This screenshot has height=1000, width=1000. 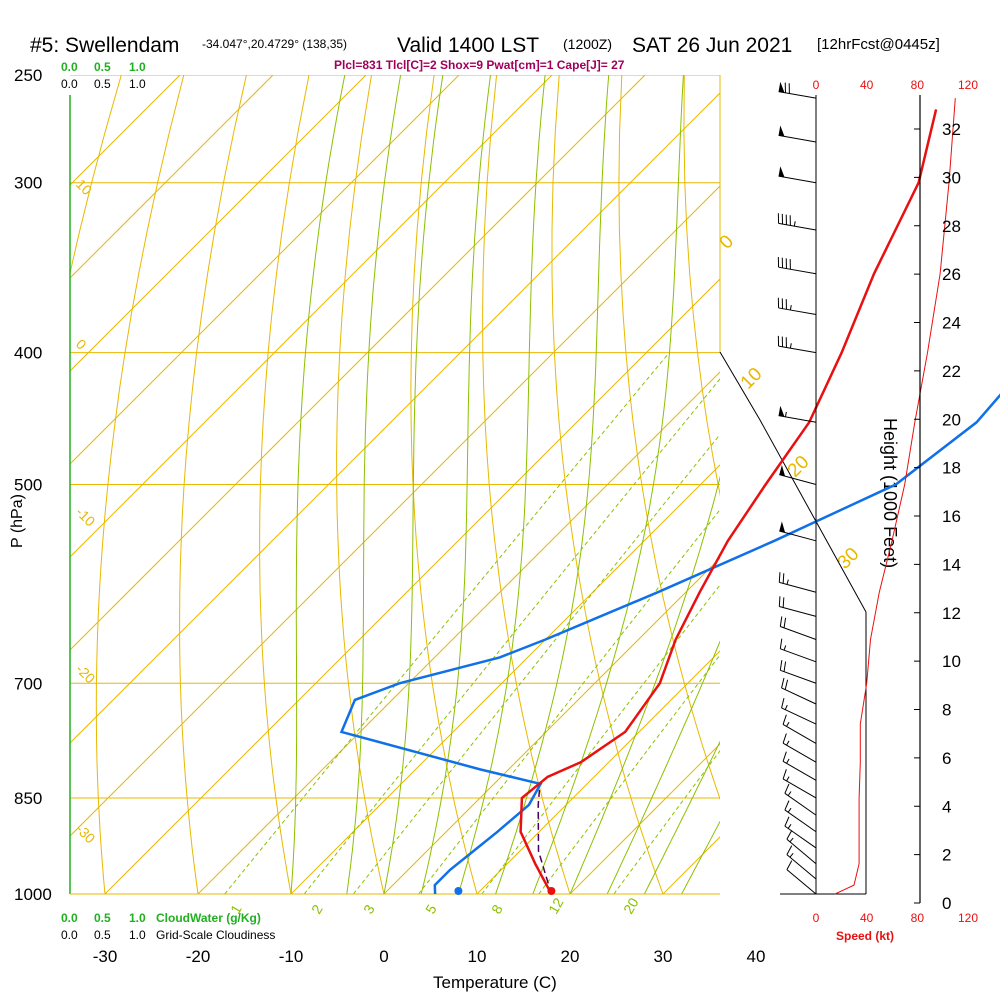 What do you see at coordinates (69, 935) in the screenshot?
I see `cloudiness-bottom-0: 0.0` at bounding box center [69, 935].